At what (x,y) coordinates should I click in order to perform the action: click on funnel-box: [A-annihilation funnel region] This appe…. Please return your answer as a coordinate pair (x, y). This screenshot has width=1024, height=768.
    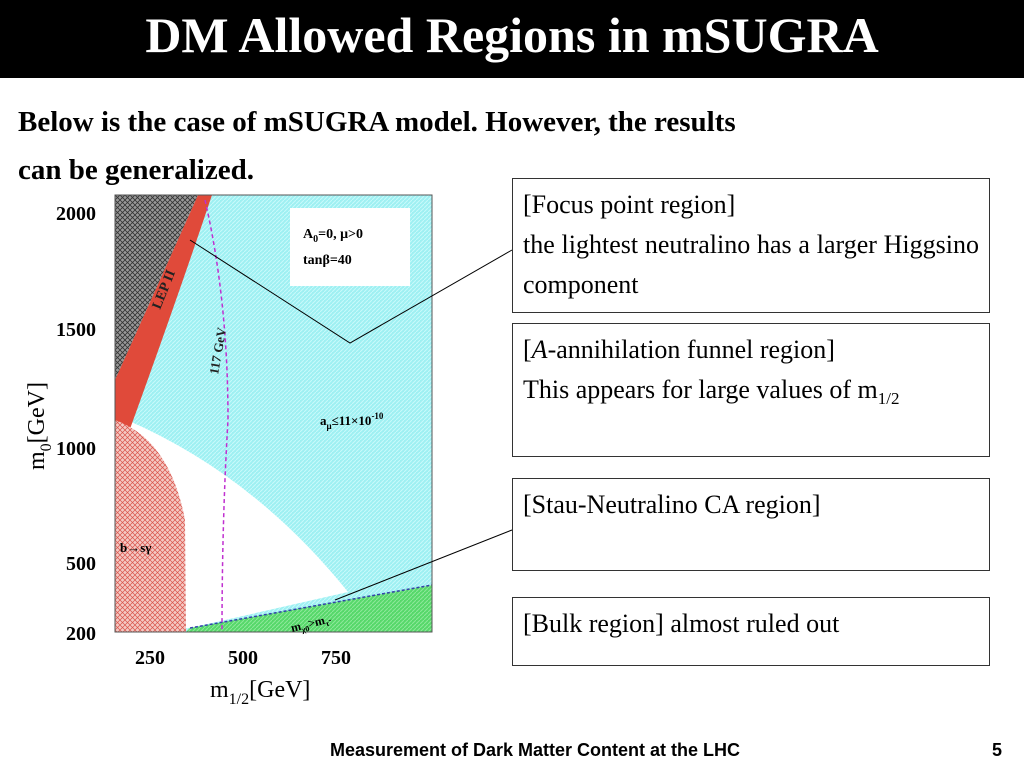
    Looking at the image, I should click on (751, 390).